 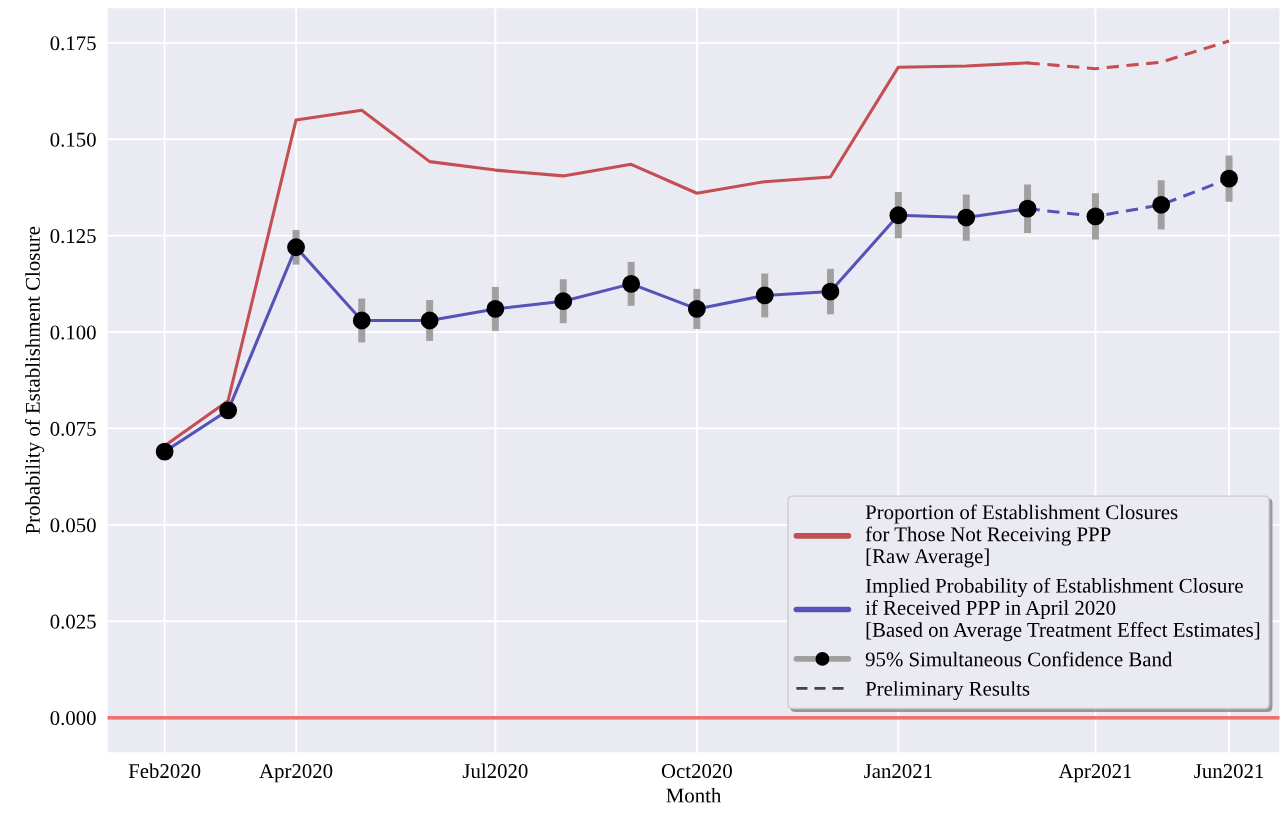 I want to click on x-tick-label: Apr2020, so click(x=296, y=773).